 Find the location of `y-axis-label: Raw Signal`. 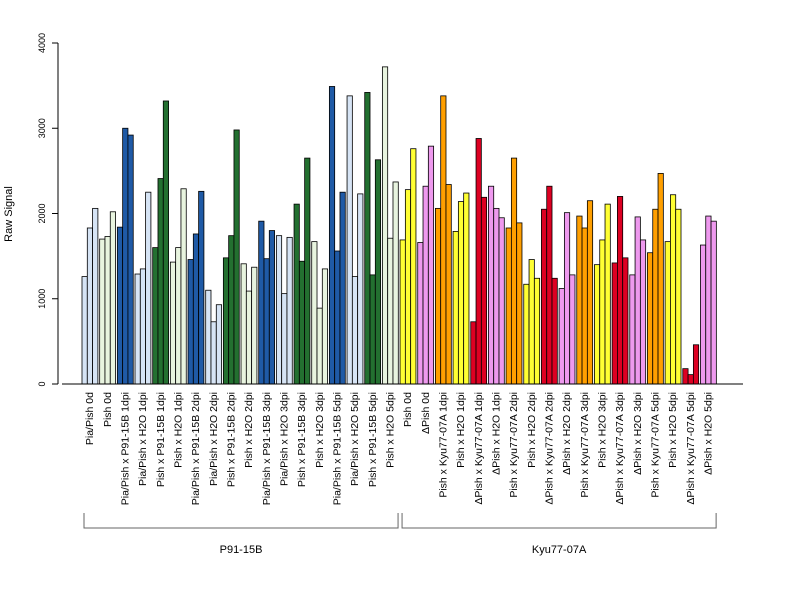

y-axis-label: Raw Signal is located at coordinates (9, 214).